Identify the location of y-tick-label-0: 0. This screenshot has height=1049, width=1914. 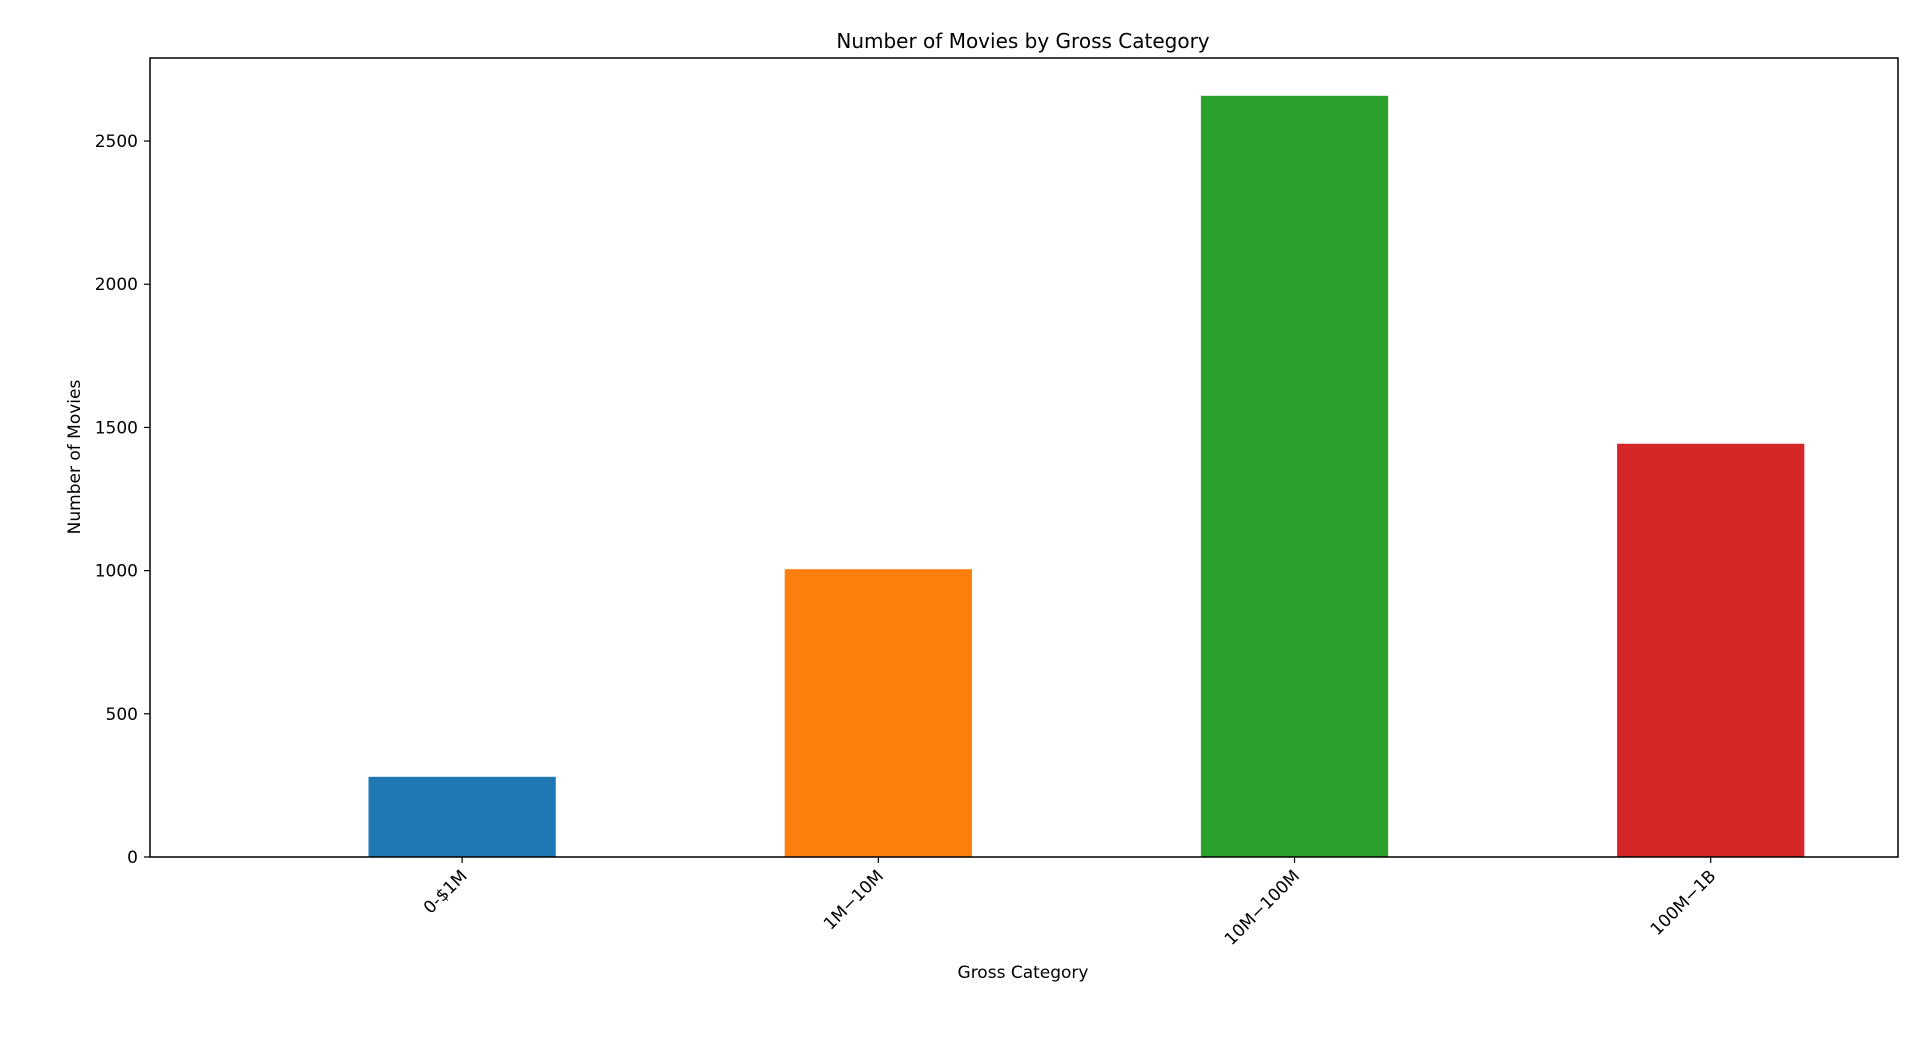
(132, 858).